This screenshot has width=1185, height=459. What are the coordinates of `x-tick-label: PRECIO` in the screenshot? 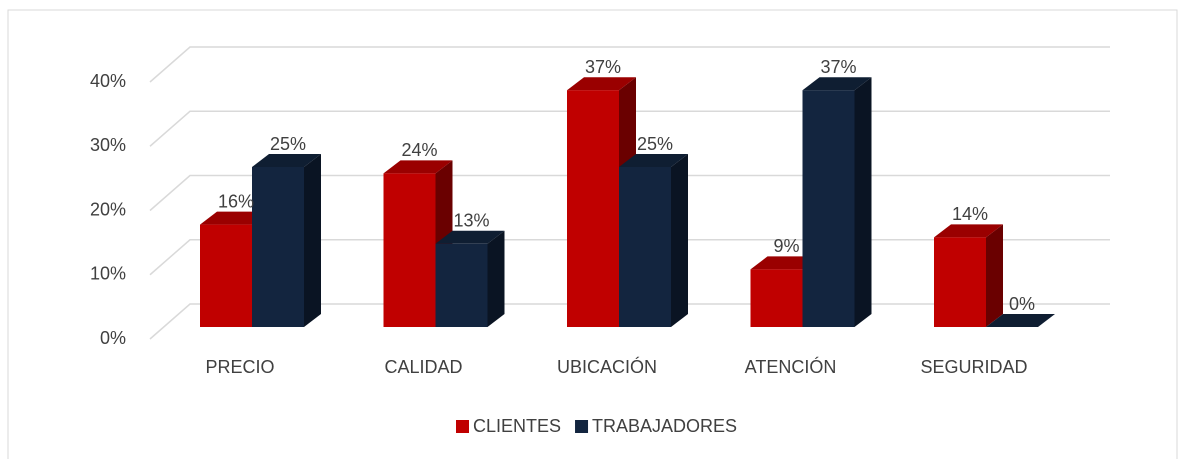 It's located at (239, 367).